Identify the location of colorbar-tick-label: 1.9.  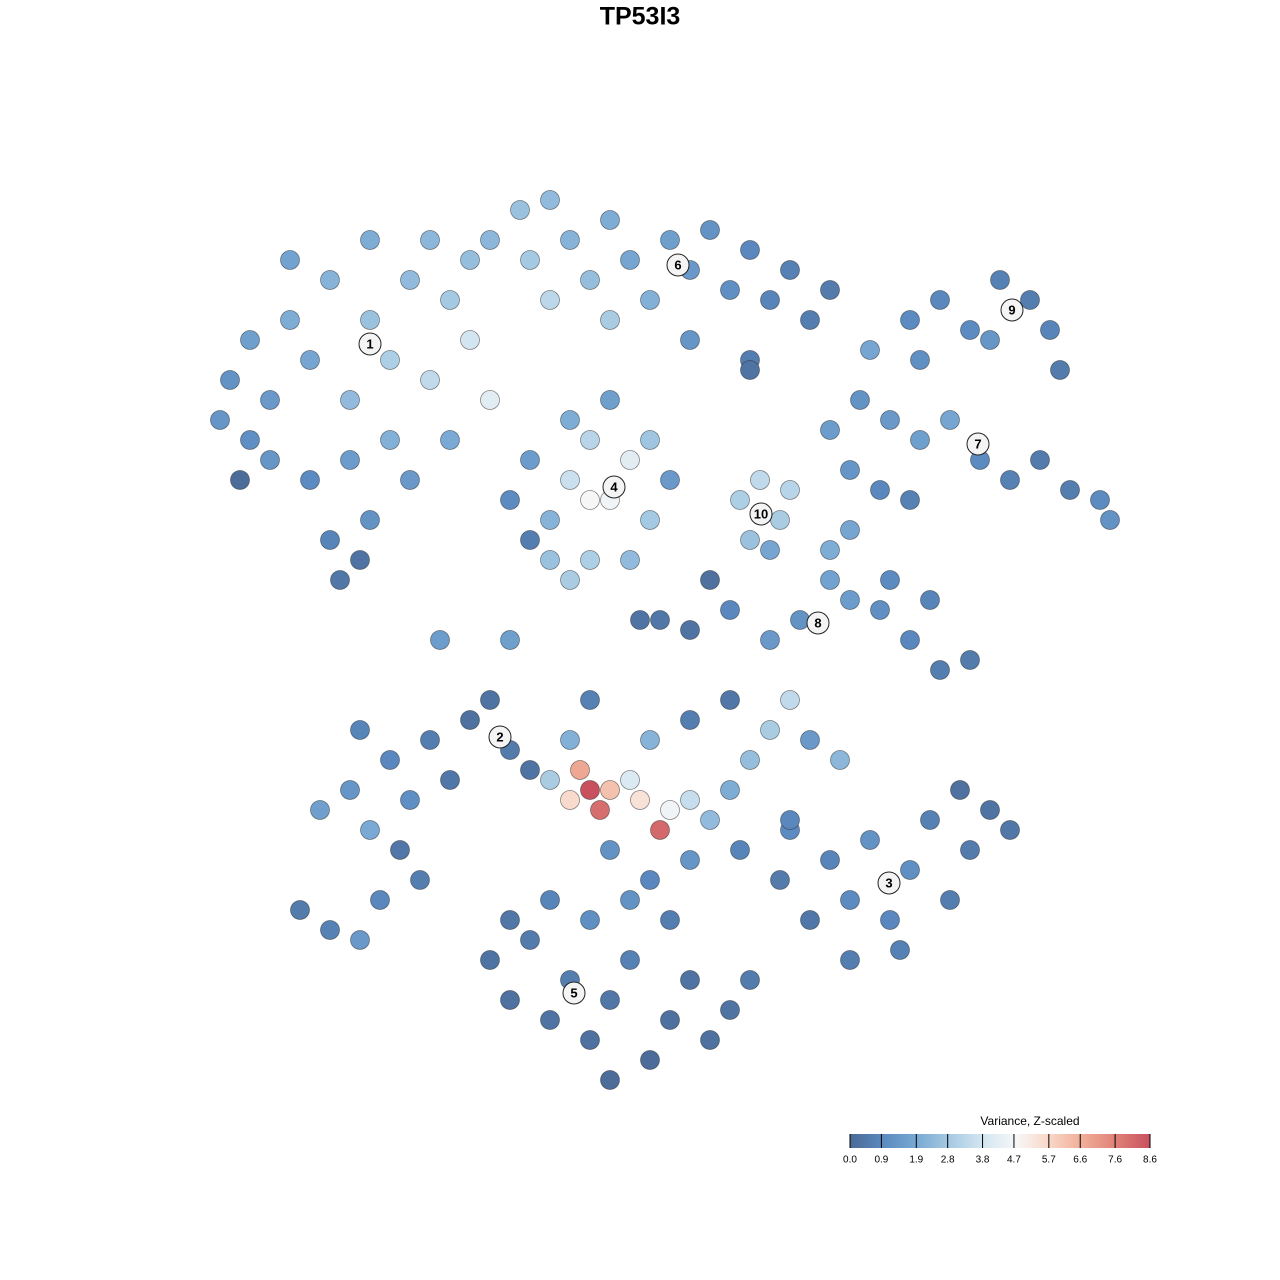
(916, 1160).